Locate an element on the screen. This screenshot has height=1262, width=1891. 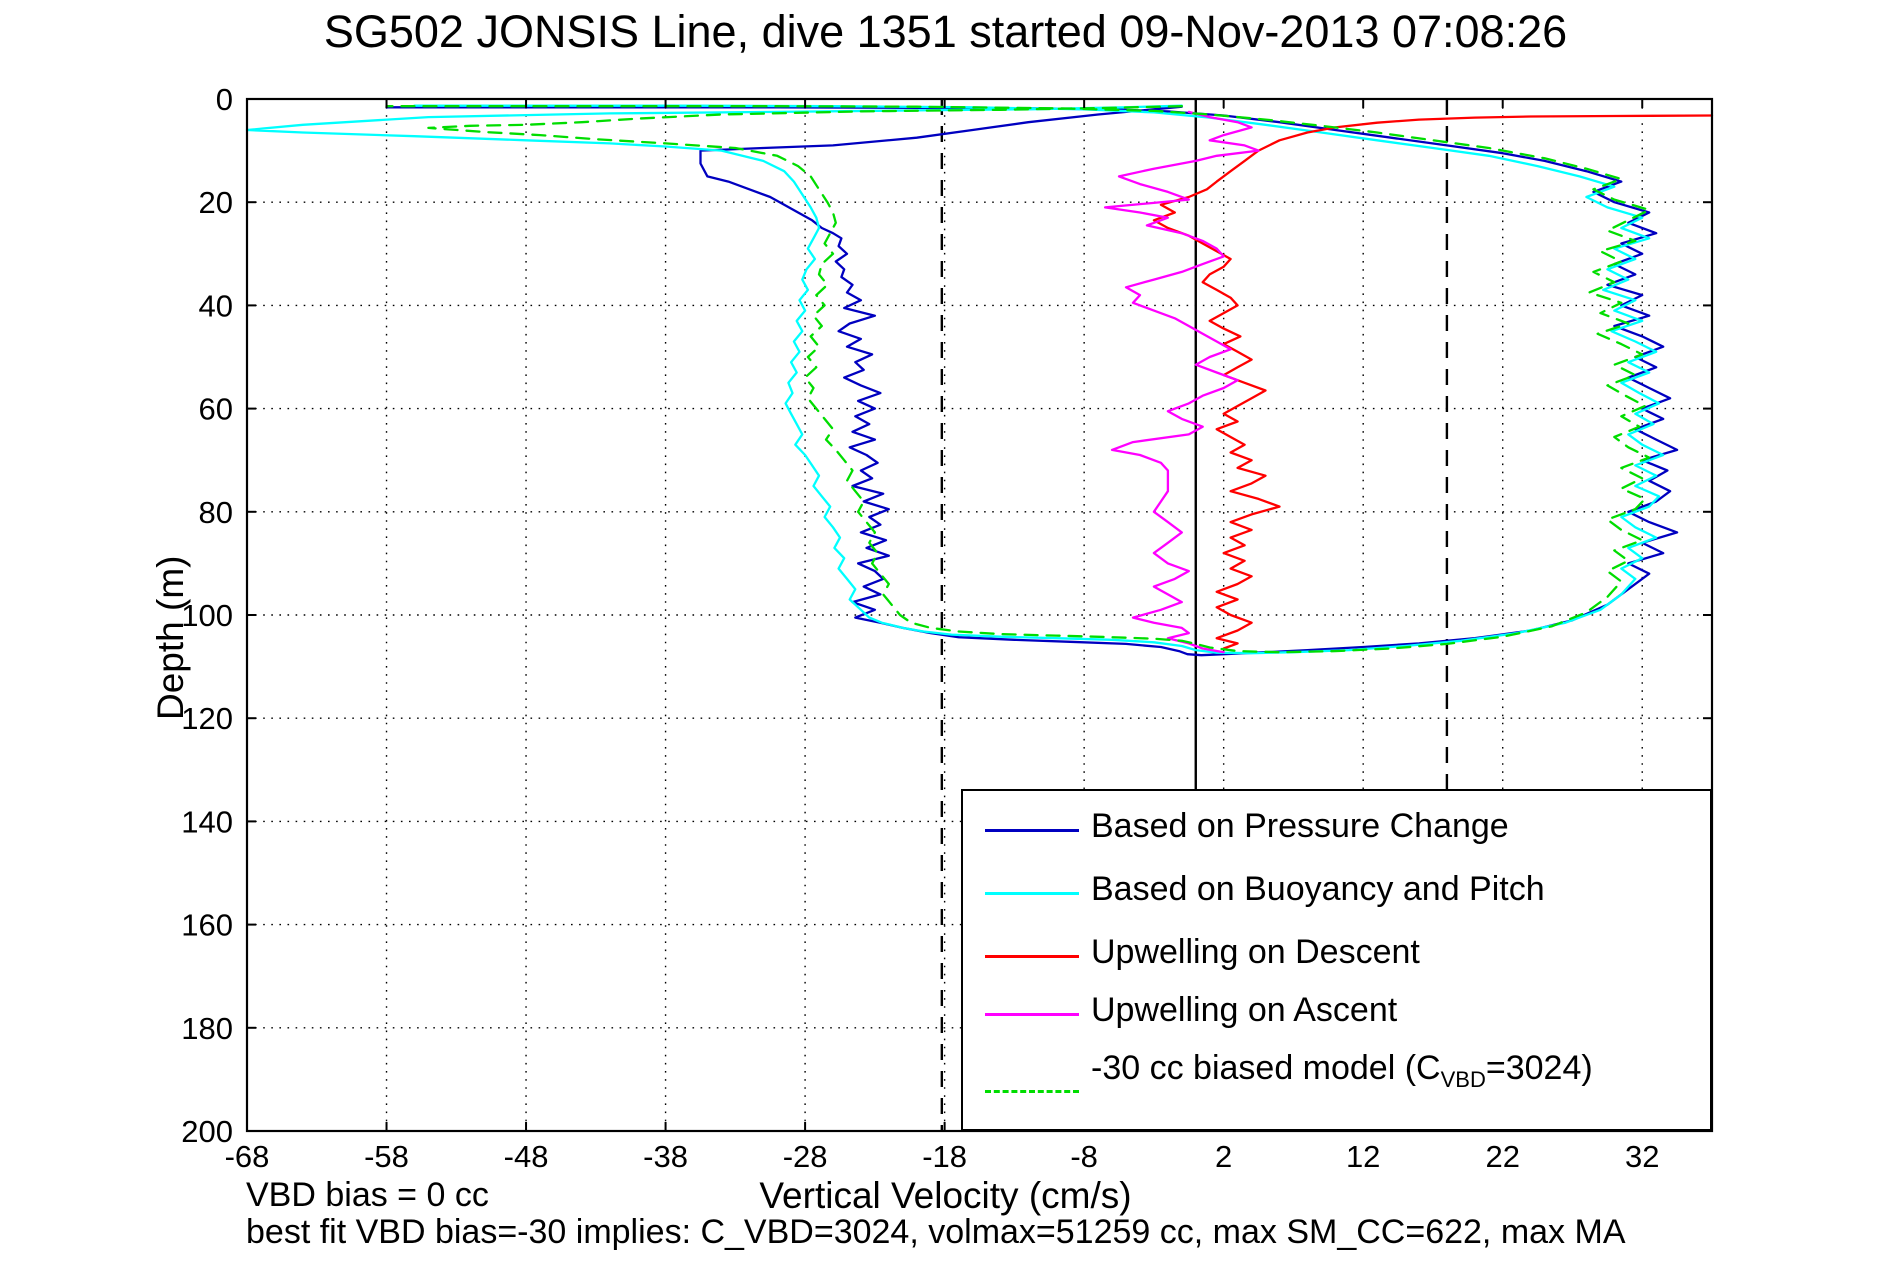
y-tick-label: 80 is located at coordinates (216, 512).